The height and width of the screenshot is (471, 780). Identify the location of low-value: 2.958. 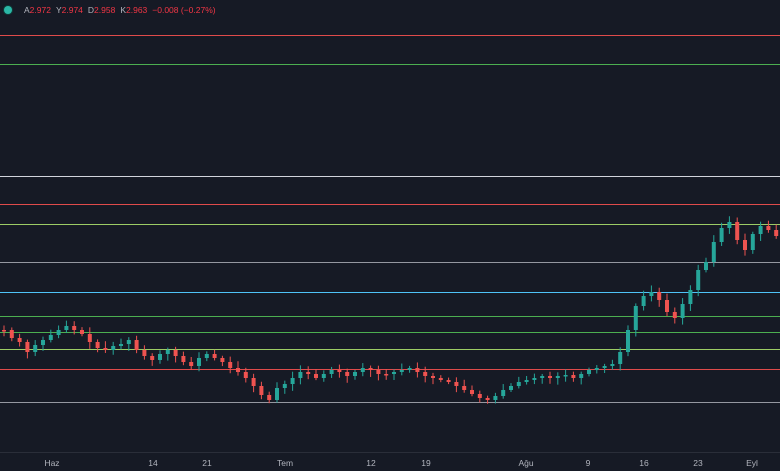
(105, 10).